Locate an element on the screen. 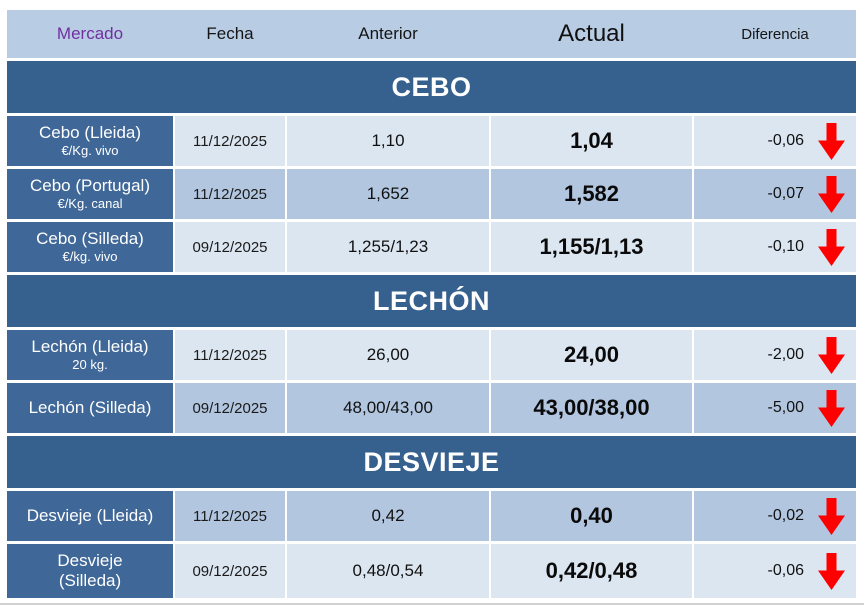 The width and height of the screenshot is (864, 612). section-title: CEBO is located at coordinates (431, 86).